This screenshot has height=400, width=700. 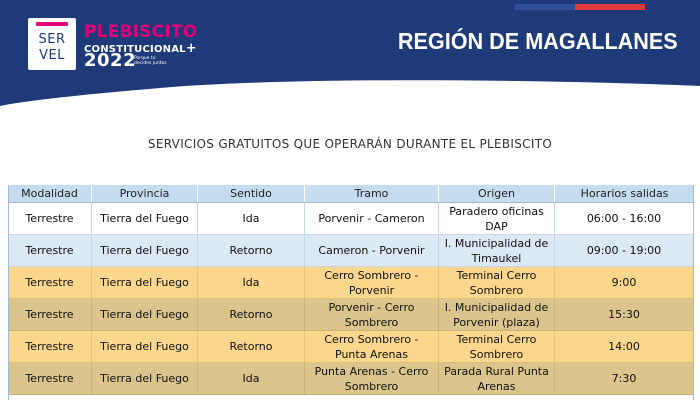 I want to click on column-header: Tramo, so click(x=372, y=193).